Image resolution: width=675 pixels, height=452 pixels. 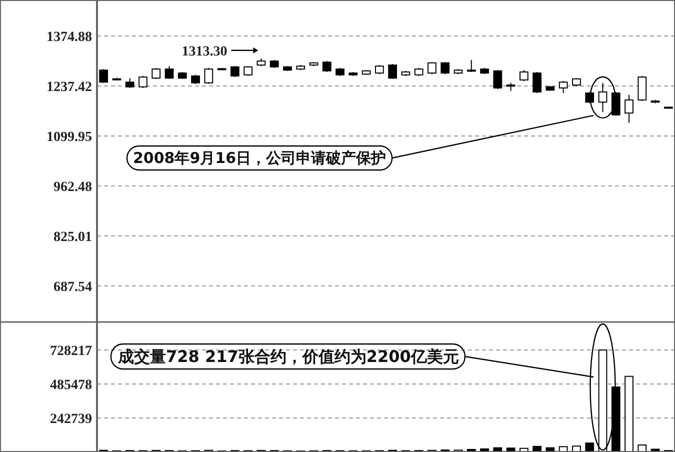 I want to click on y-tick-label: 687.54, so click(x=73, y=287).